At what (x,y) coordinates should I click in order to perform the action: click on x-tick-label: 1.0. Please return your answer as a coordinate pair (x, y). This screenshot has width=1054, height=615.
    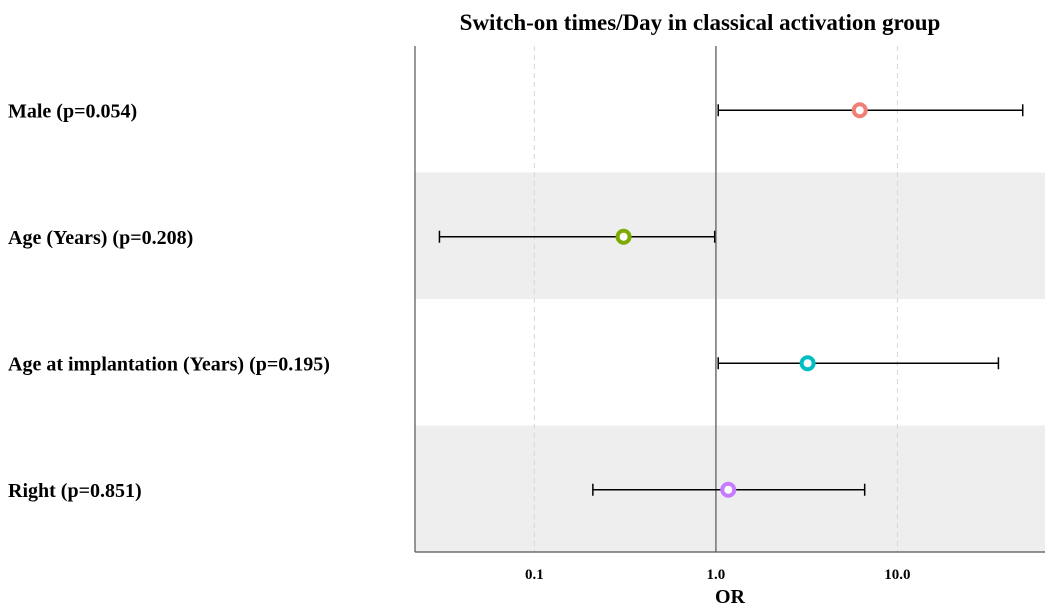
    Looking at the image, I should click on (716, 575).